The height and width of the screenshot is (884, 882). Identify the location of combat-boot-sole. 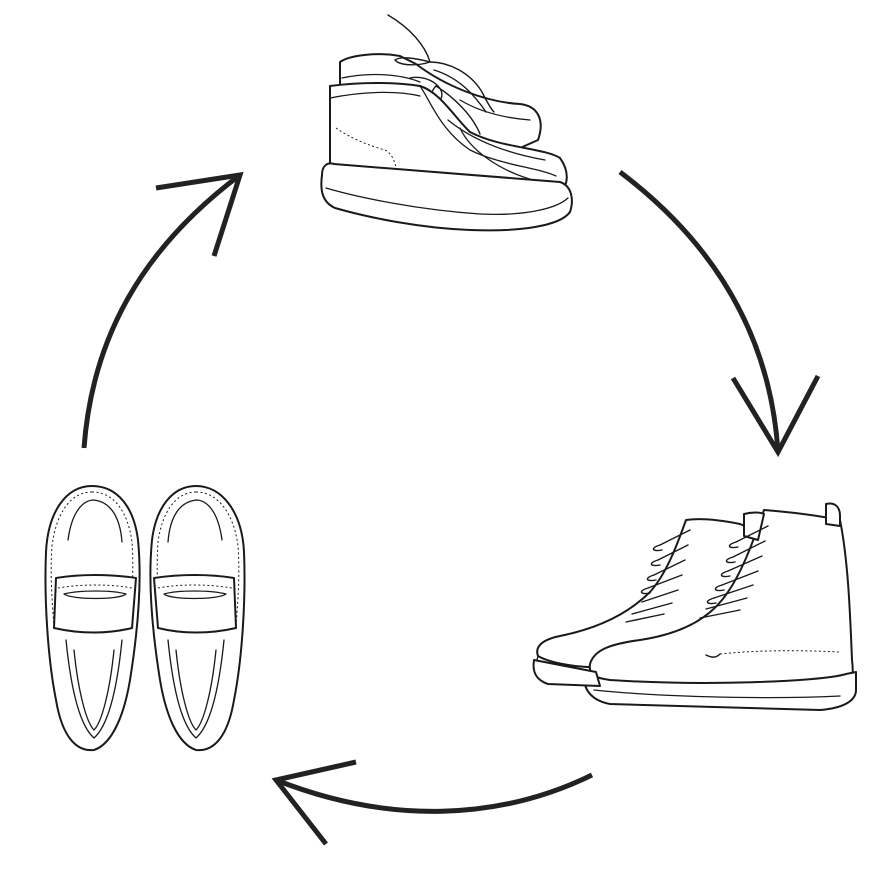
(694, 685).